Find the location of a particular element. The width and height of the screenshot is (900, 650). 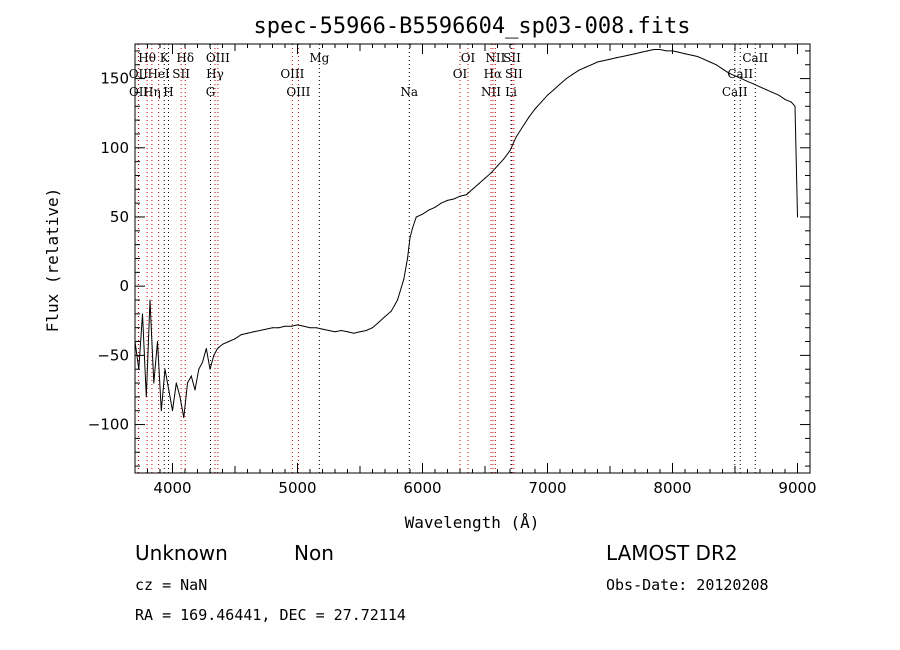

survey-label: LAMOST DR2 is located at coordinates (672, 553).